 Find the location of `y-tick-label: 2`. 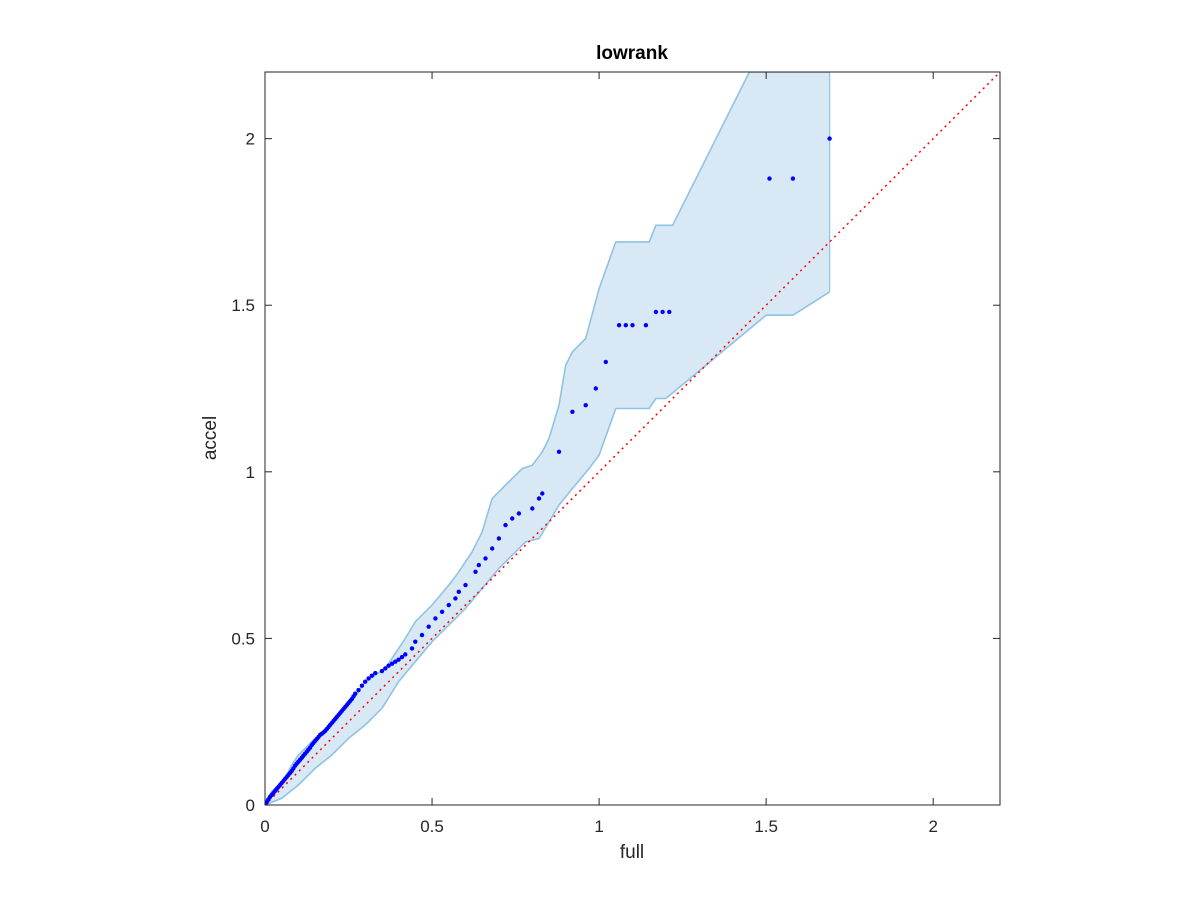

y-tick-label: 2 is located at coordinates (250, 139).